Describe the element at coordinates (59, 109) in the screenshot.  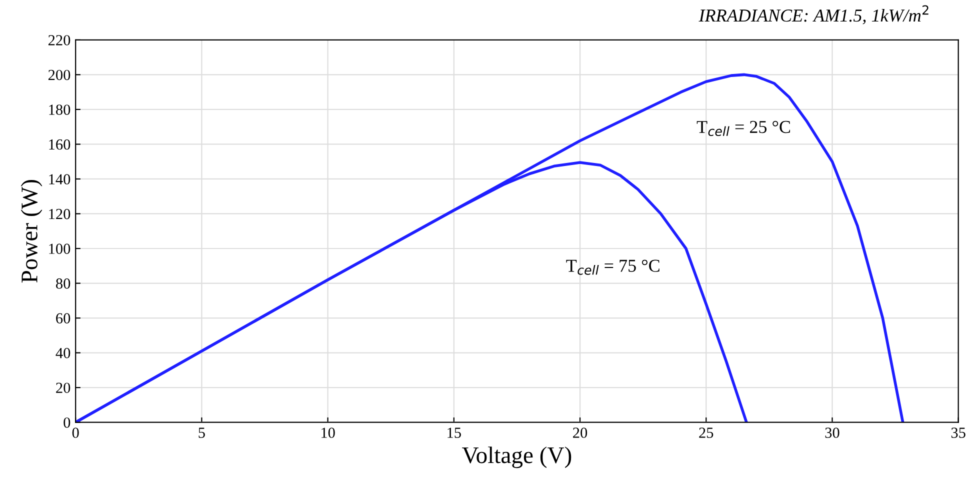
I see `y-tick-label: 180` at that location.